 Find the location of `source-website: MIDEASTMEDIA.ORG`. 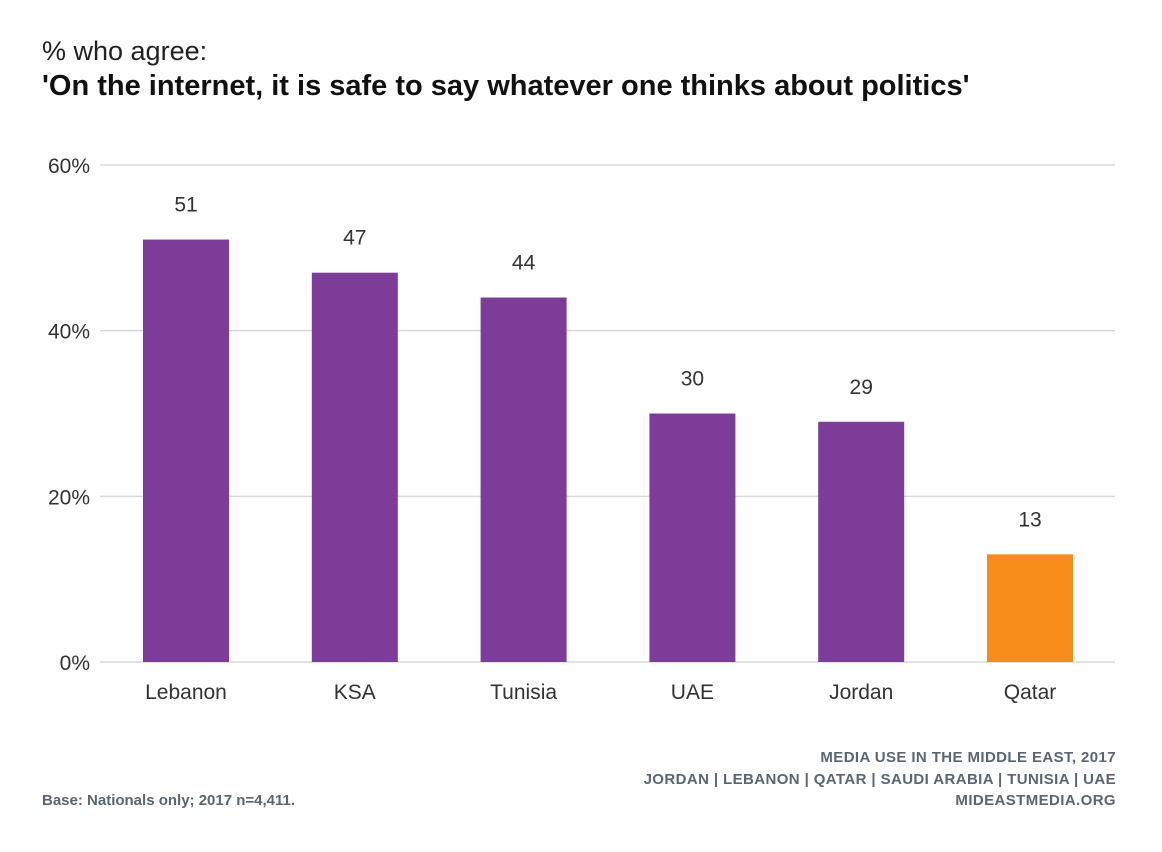

source-website: MIDEASTMEDIA.ORG is located at coordinates (1035, 800).